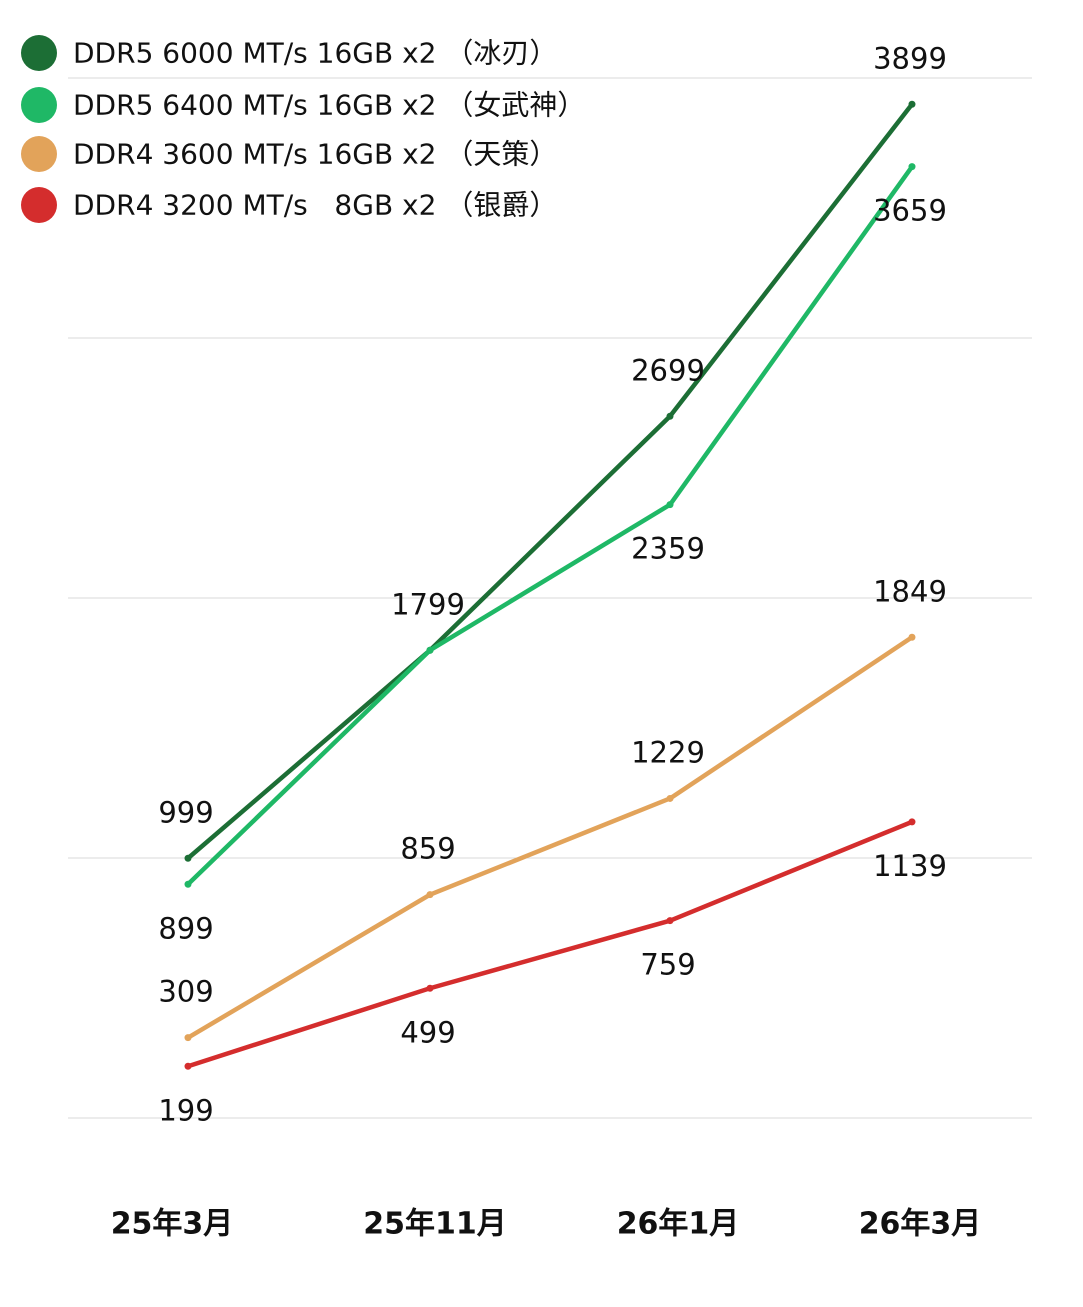 The width and height of the screenshot is (1083, 1307). I want to click on legend-label: DDR5 6400 MT/s 16GB x2 （女武神）, so click(329, 105).